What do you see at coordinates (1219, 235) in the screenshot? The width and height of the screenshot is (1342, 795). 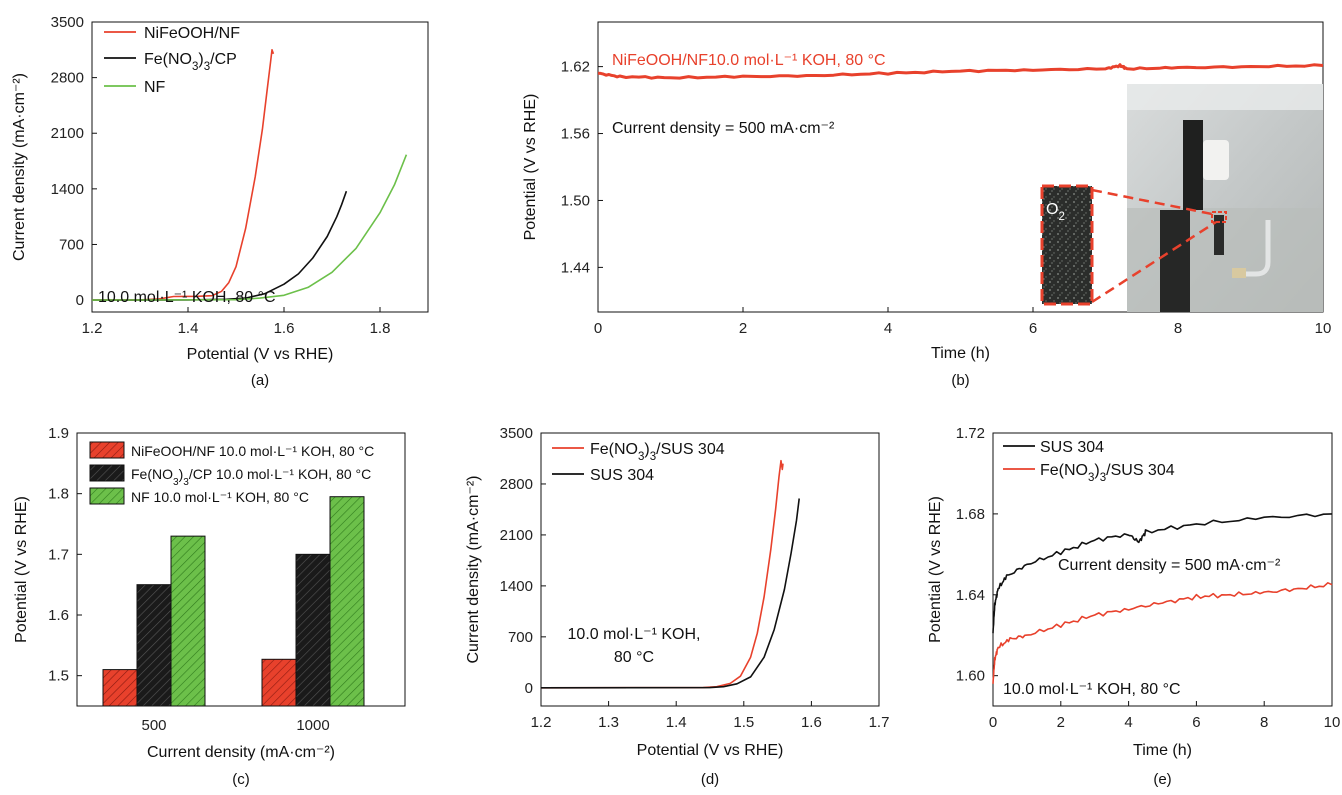 I see `electrode-sample` at bounding box center [1219, 235].